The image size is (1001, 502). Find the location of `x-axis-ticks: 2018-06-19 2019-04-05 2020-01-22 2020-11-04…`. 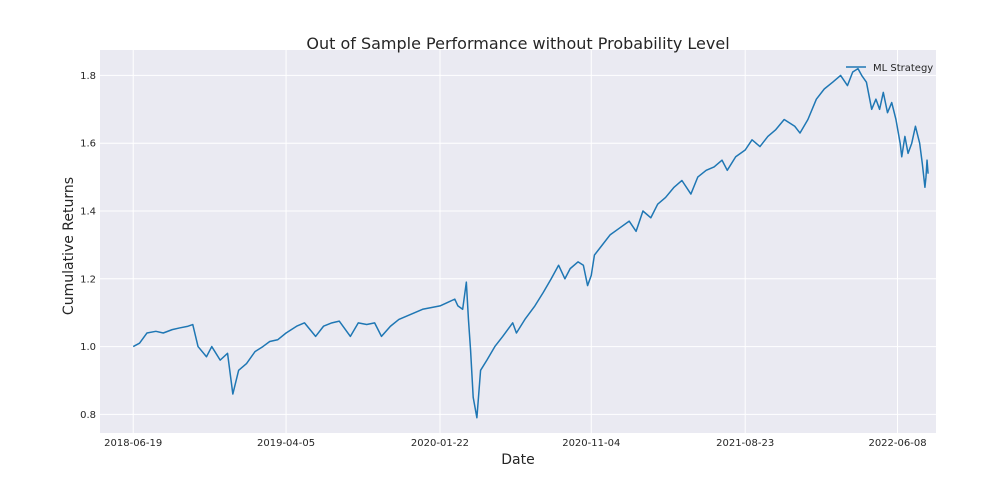

x-axis-ticks: 2018-06-19 2019-04-05 2020-01-22 2020-11-04… is located at coordinates (515, 443).